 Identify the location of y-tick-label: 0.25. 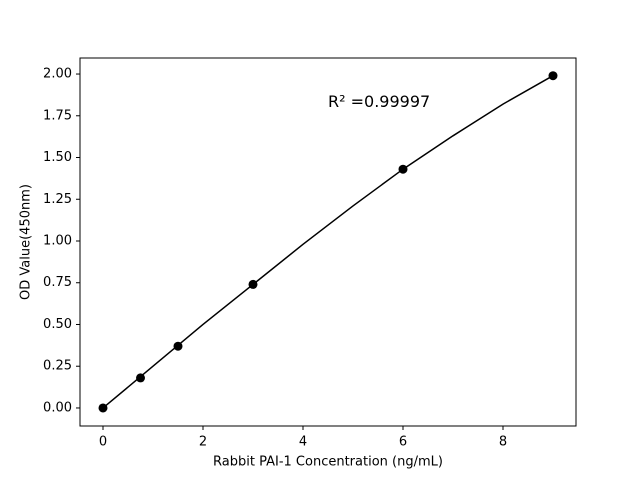
(57, 366).